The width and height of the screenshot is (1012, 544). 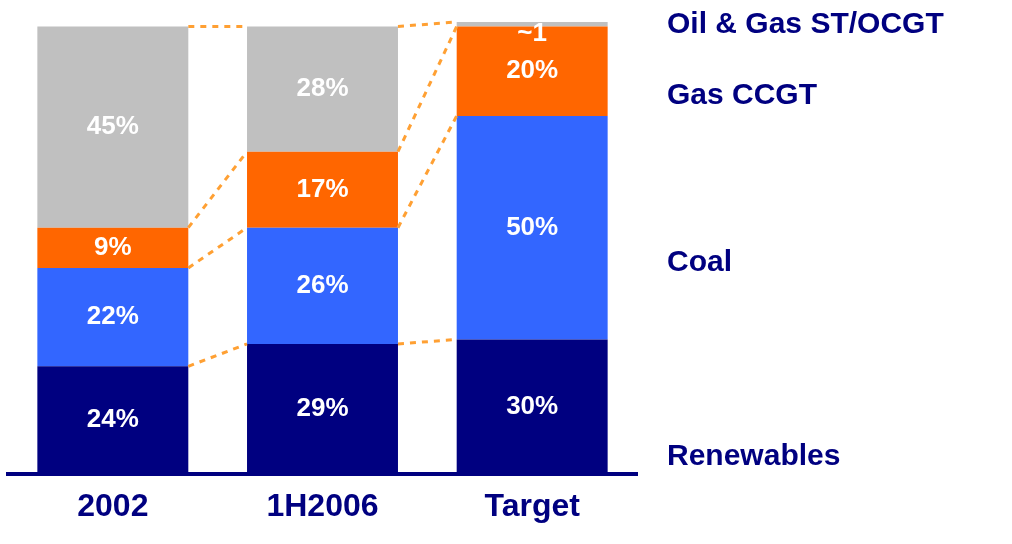 I want to click on series-label: Renewables, so click(x=754, y=454).